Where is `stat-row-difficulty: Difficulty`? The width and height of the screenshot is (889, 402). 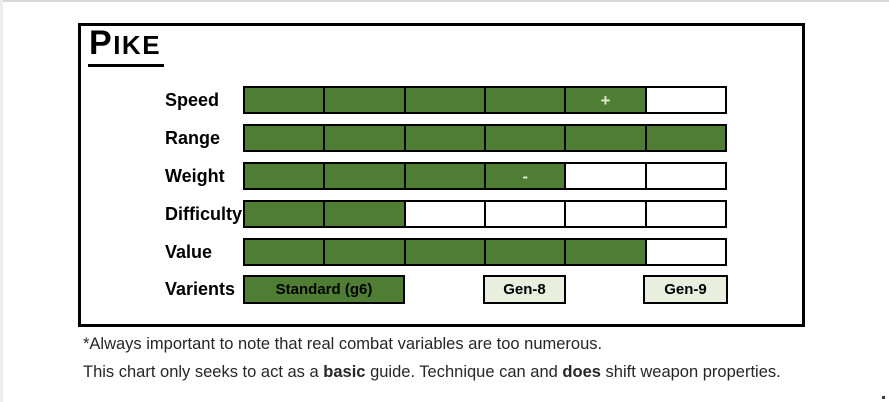 stat-row-difficulty: Difficulty is located at coordinates (446, 214).